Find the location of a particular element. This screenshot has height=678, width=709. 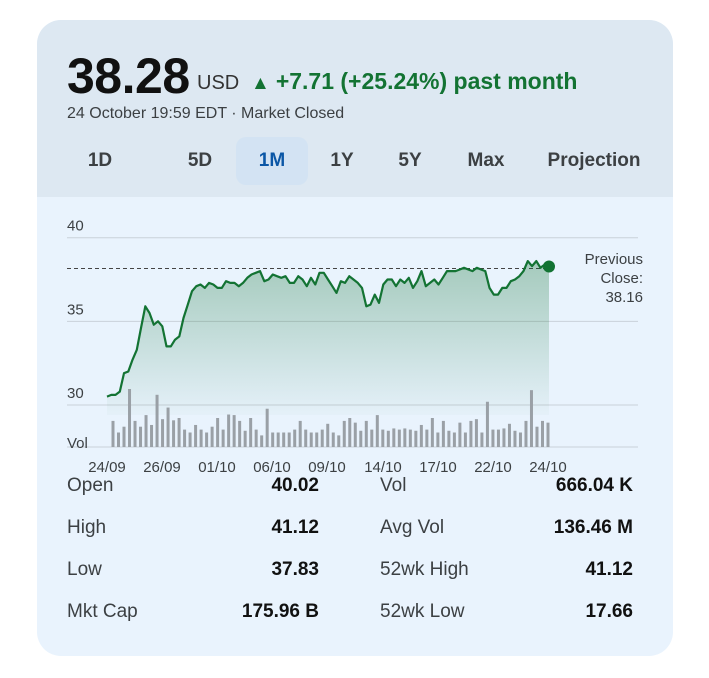

tab-5y: 5Y is located at coordinates (410, 160).